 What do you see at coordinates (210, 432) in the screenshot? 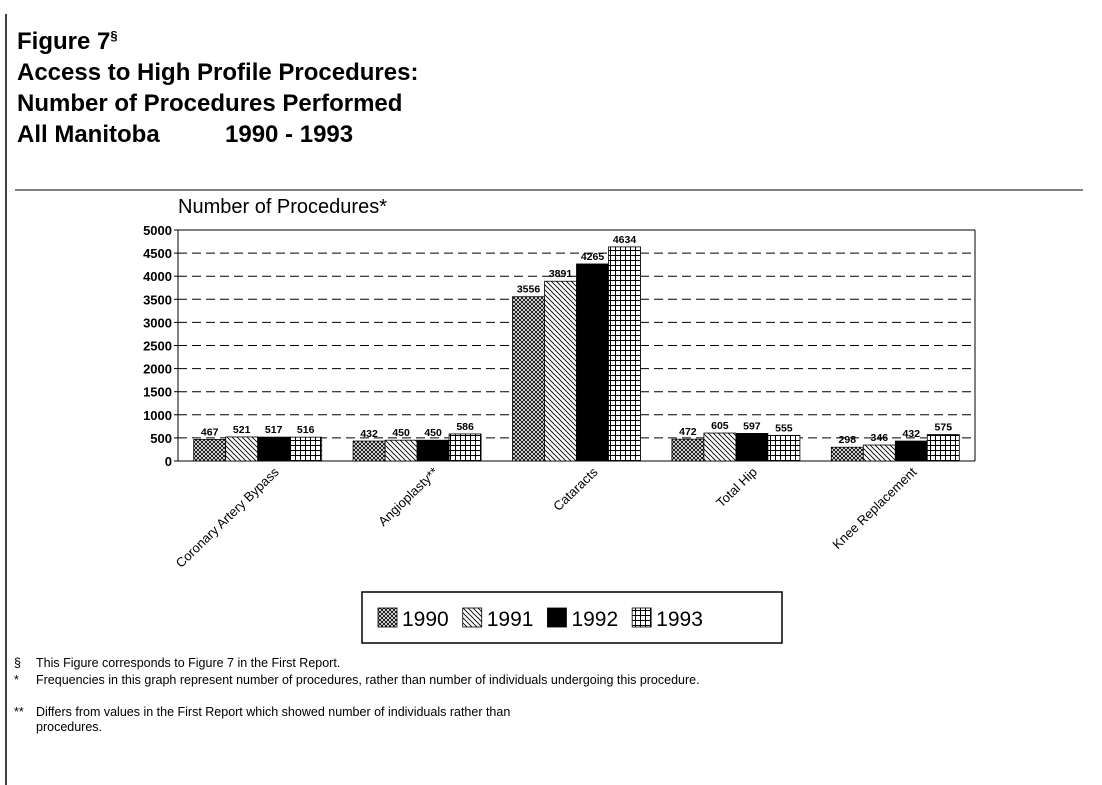
I see `value-label: 467` at bounding box center [210, 432].